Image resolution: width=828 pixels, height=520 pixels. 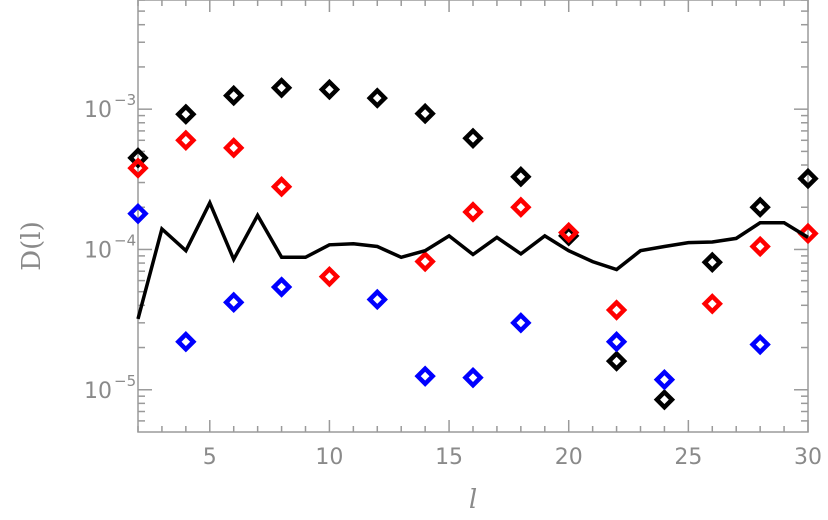 I want to click on y-tick-label-exponent: −3, so click(x=125, y=100).